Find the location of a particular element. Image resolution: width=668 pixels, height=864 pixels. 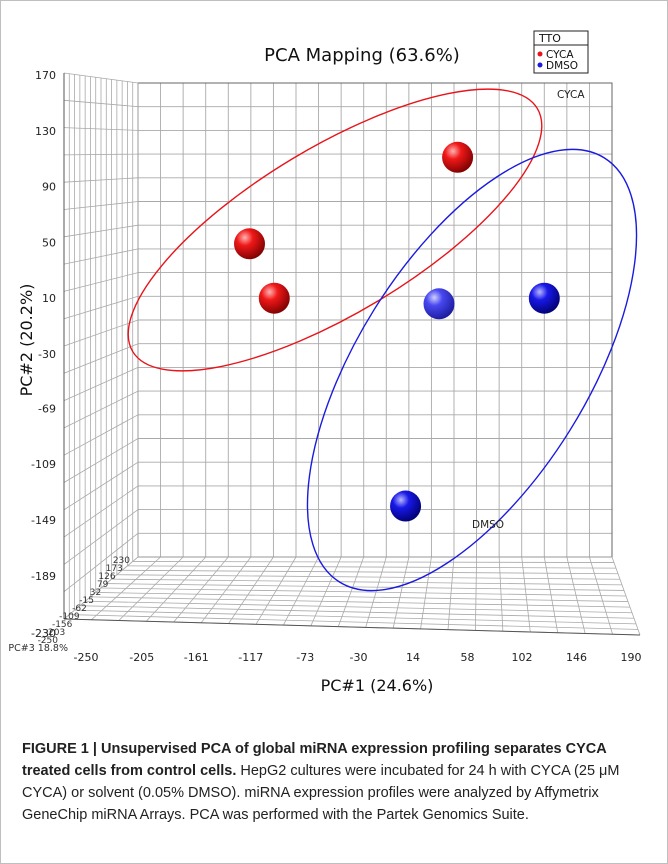

z-tick-label: 173 is located at coordinates (114, 569).